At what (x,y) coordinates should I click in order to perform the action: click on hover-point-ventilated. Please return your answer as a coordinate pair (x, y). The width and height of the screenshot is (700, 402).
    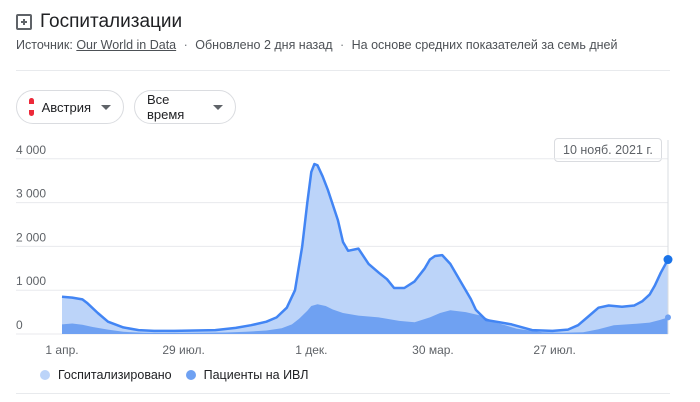
    Looking at the image, I should click on (668, 317).